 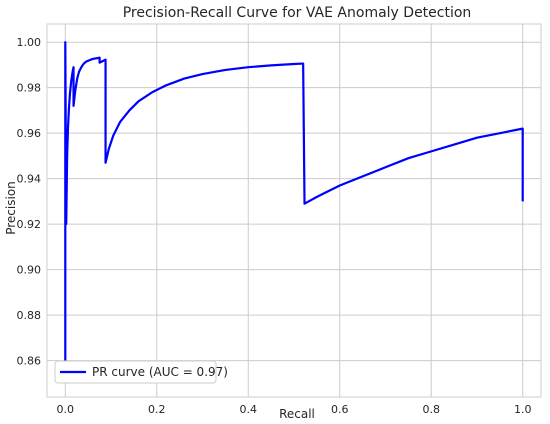 What do you see at coordinates (523, 409) in the screenshot?
I see `x-tick-label: 1.0` at bounding box center [523, 409].